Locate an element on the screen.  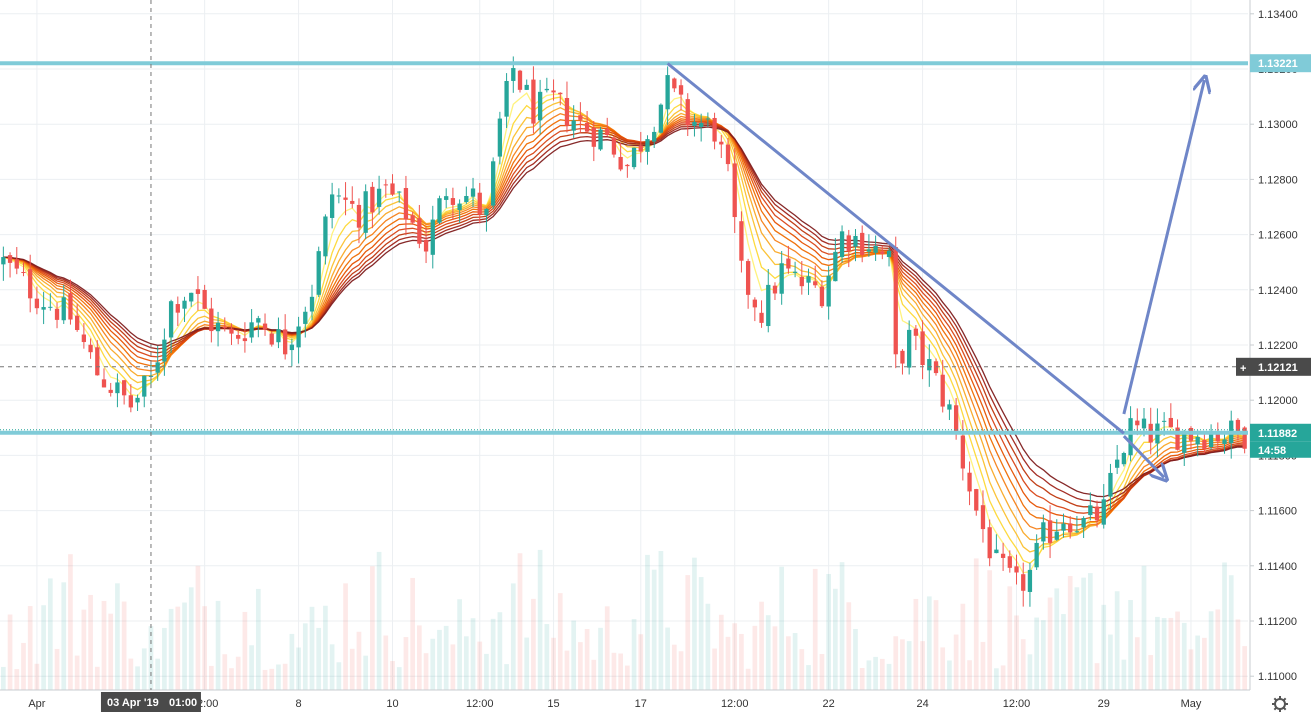
x-tick-label: May is located at coordinates (1191, 704).